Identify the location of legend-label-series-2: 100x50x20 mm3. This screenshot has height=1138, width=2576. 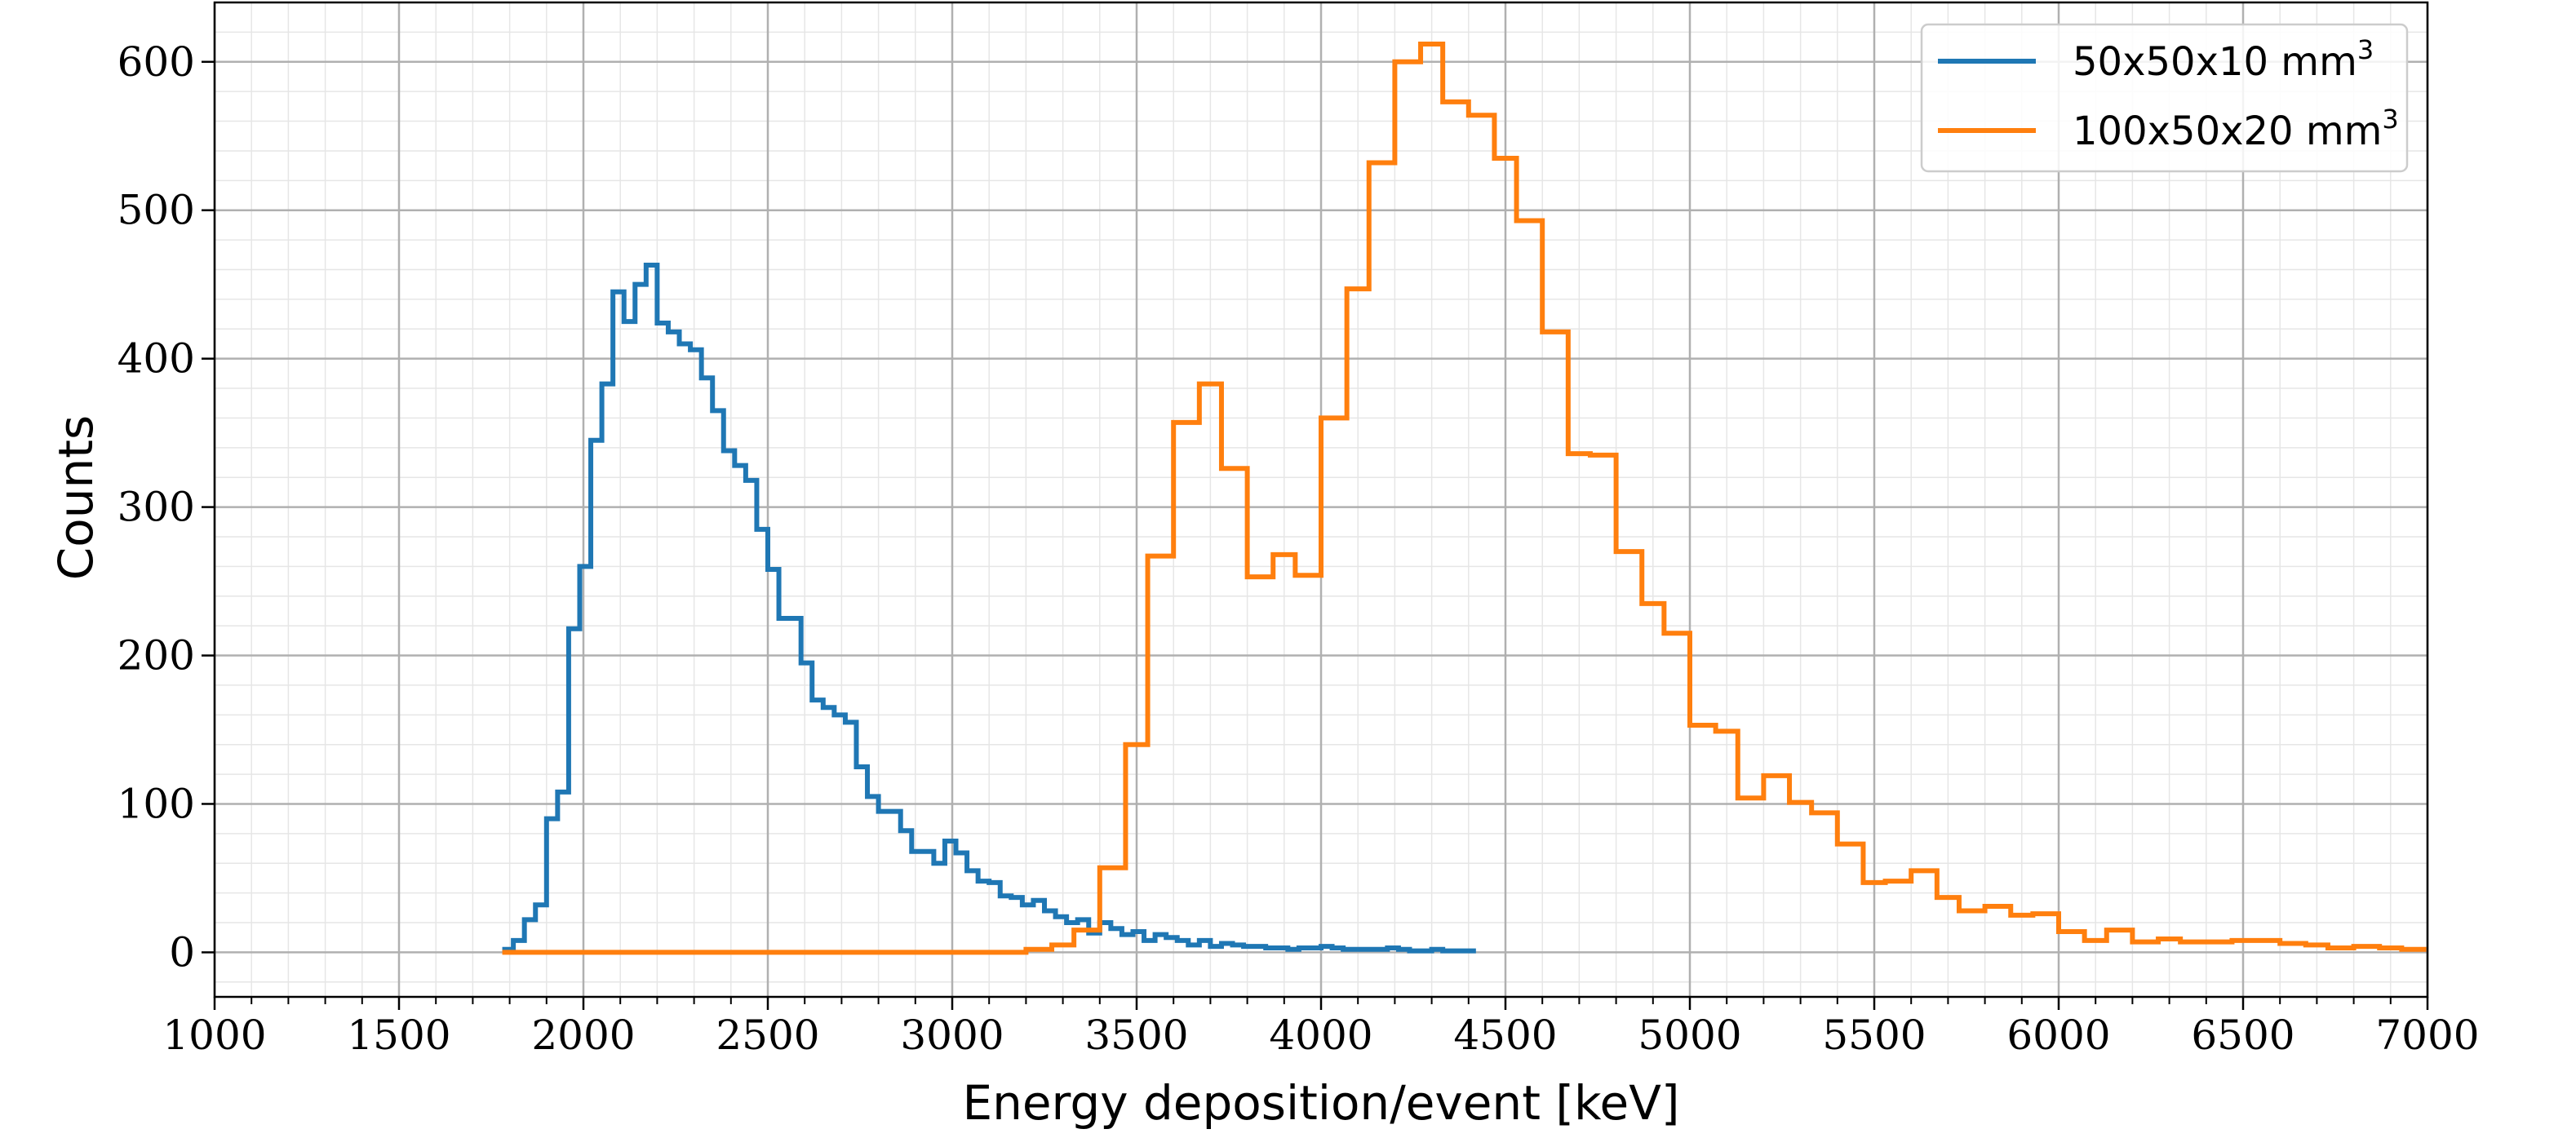
(2236, 129).